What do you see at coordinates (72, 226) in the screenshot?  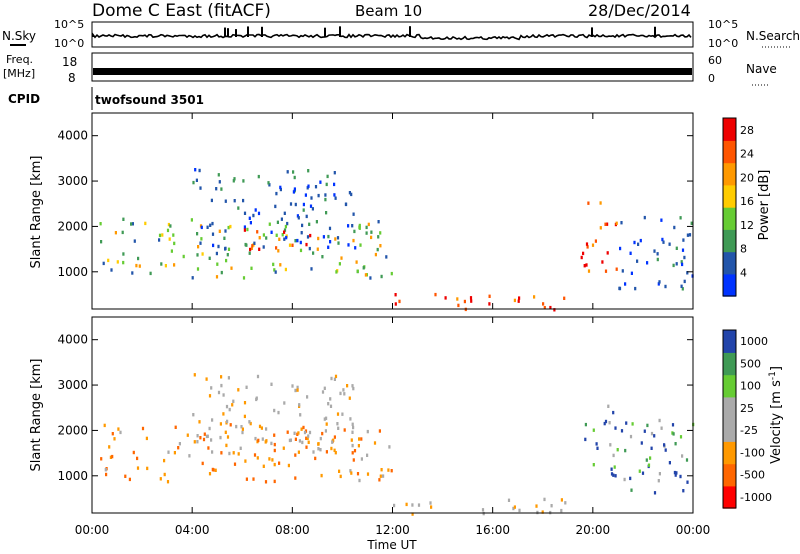 I see `y-tick-label: 2000` at bounding box center [72, 226].